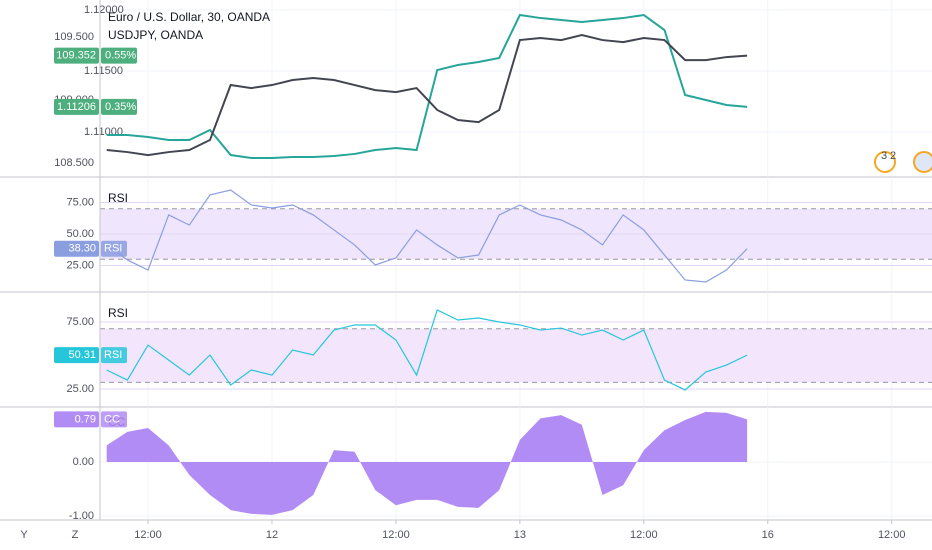 The width and height of the screenshot is (932, 550). I want to click on last-value-label: 0.79, so click(85, 419).